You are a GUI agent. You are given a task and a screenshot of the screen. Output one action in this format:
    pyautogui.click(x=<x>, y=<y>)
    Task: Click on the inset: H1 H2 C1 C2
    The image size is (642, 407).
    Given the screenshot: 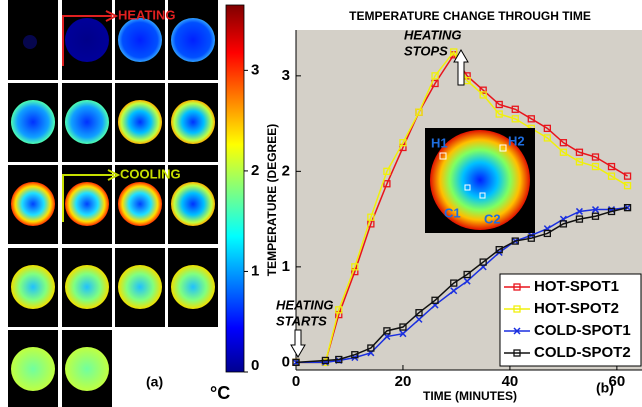 What is the action you would take?
    pyautogui.click(x=480, y=180)
    